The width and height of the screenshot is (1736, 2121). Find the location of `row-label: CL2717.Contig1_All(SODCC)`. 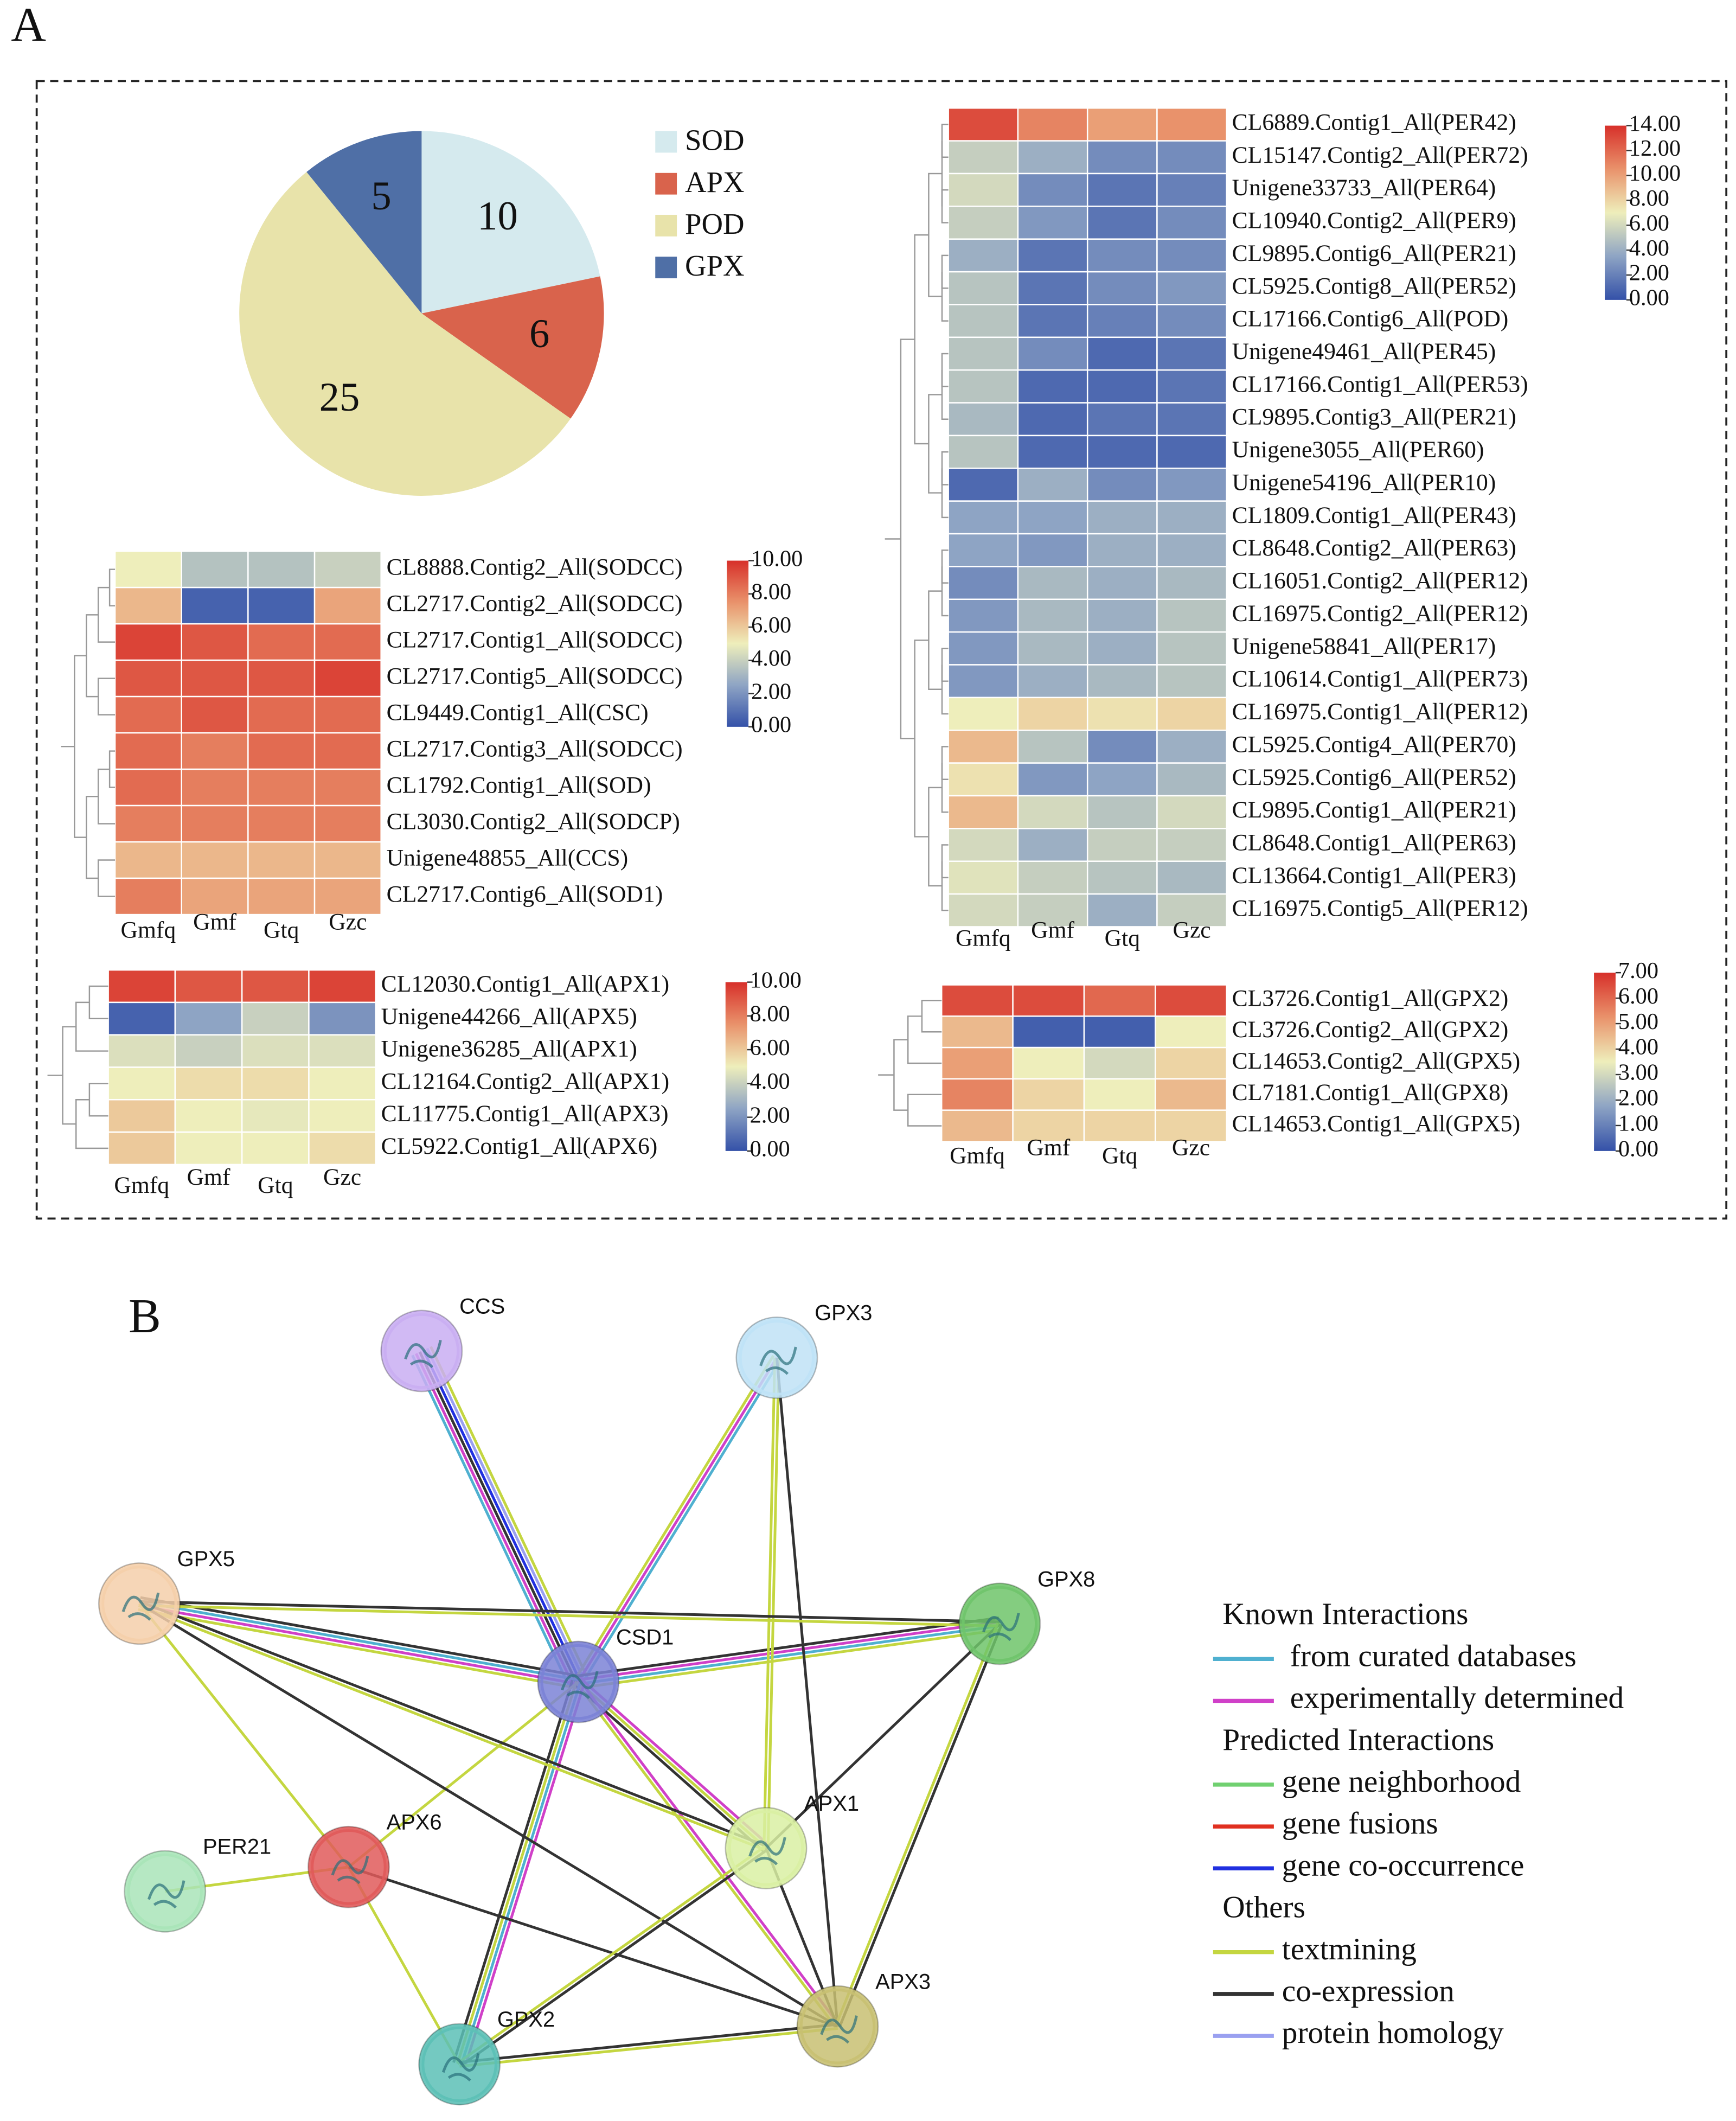

row-label: CL2717.Contig1_All(SODCC) is located at coordinates (535, 640).